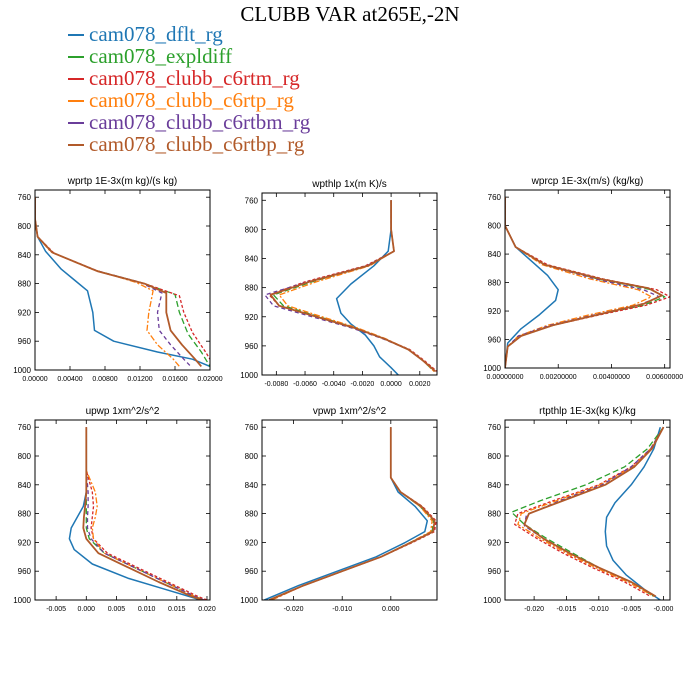 This screenshot has height=700, width=700. I want to click on x-tick-label: -0.0060, so click(305, 384).